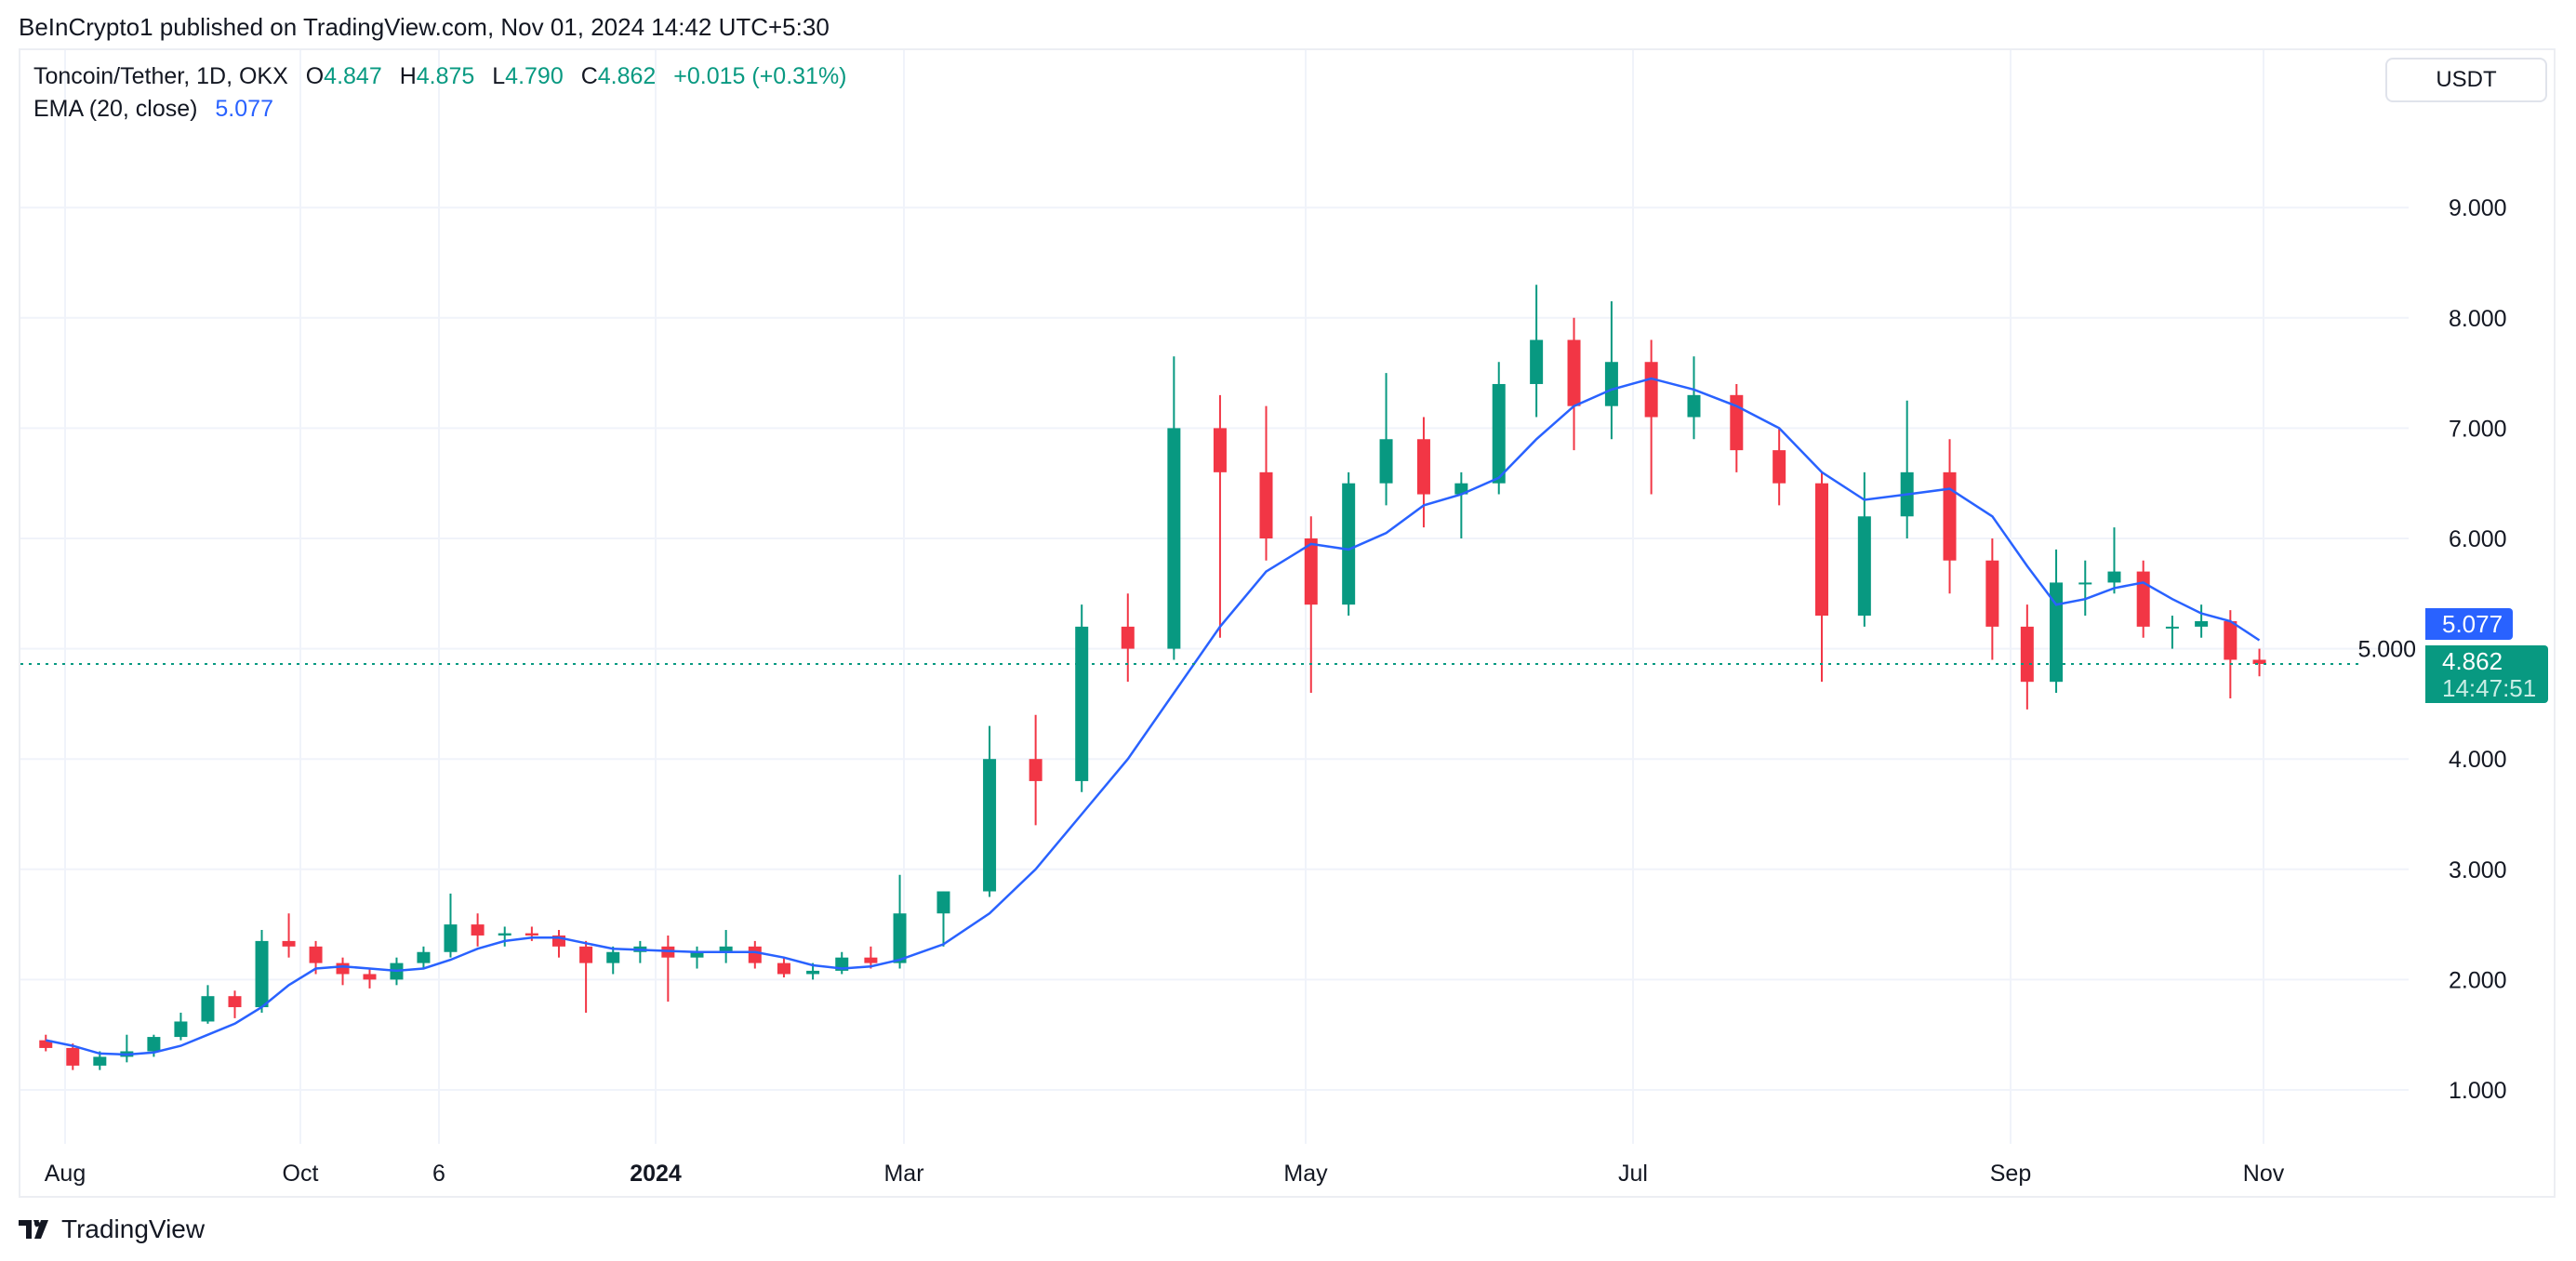  What do you see at coordinates (2478, 208) in the screenshot?
I see `price-tick-label: 9.000` at bounding box center [2478, 208].